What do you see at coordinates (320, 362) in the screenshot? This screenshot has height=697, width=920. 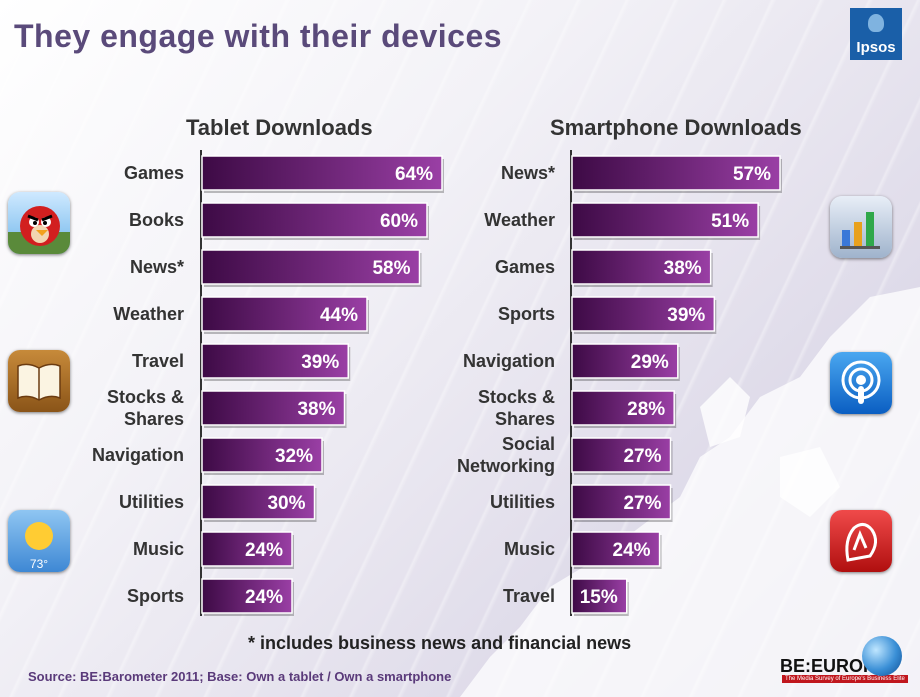 I see `tablet-bar-value-label: 39%` at bounding box center [320, 362].